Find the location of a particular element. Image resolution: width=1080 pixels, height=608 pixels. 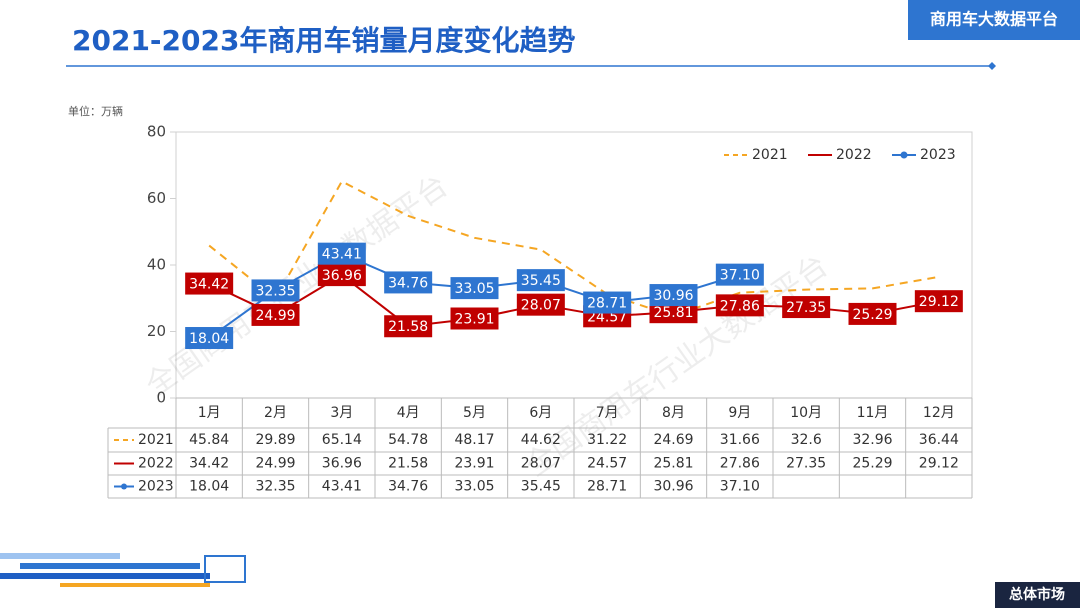

table-cell: 28.07 is located at coordinates (541, 464).